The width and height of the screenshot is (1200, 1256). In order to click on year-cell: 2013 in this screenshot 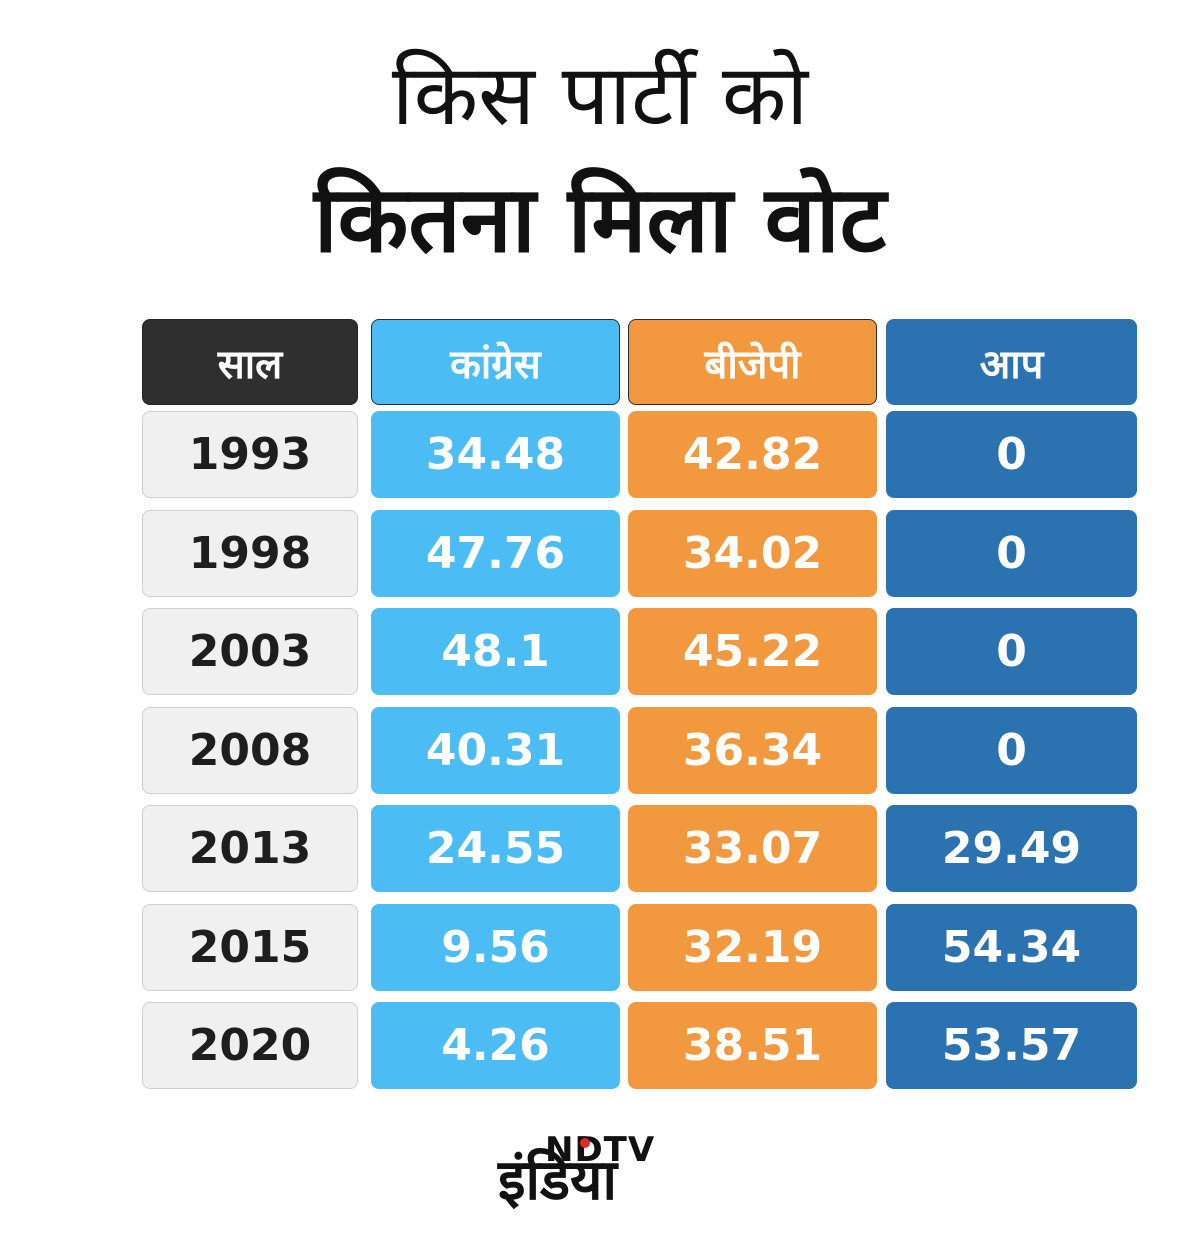, I will do `click(250, 848)`.